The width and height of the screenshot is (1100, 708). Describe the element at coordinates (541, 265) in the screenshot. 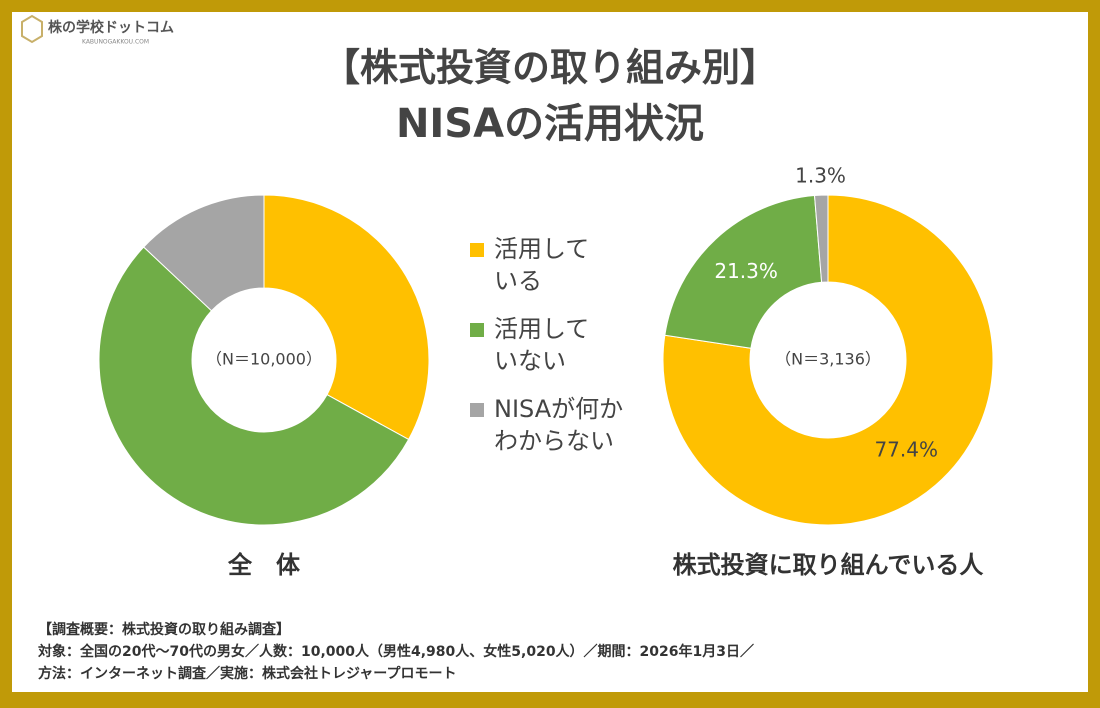

I see `legend-label: 活用している` at that location.